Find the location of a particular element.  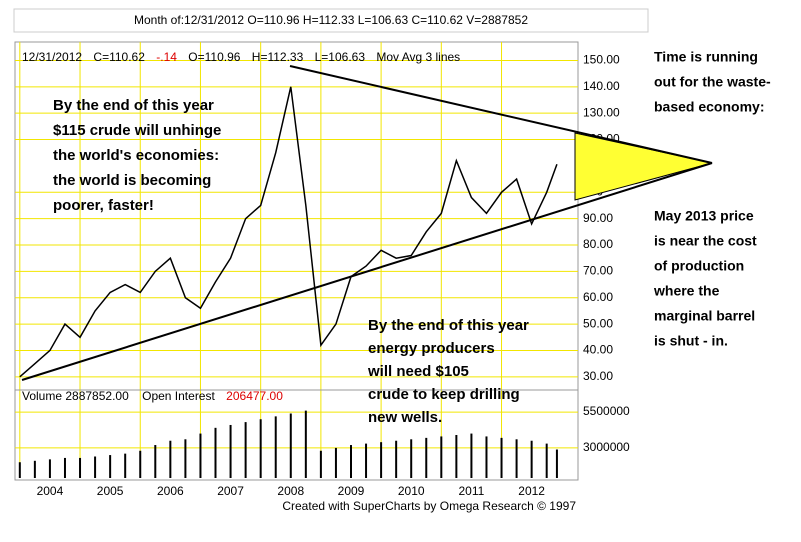

annotation: will need $105 is located at coordinates (418, 371).